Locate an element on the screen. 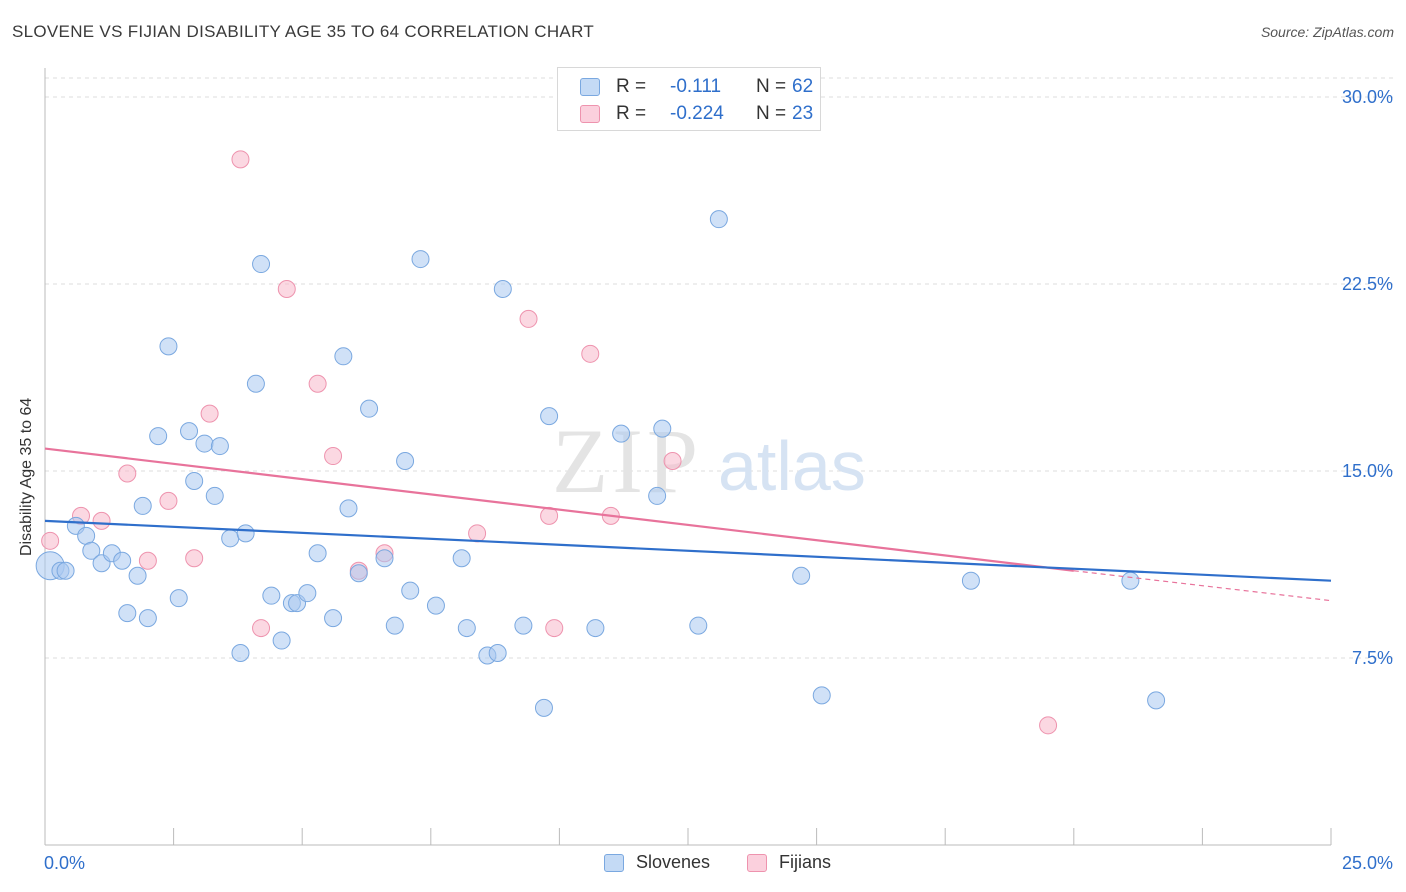 This screenshot has width=1406, height=892. legend-r-value: -0.111 is located at coordinates (696, 86).